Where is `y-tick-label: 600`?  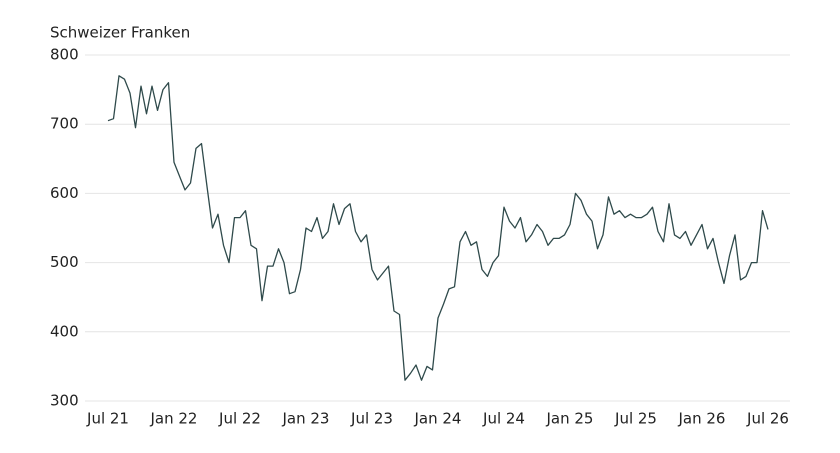 y-tick-label: 600 is located at coordinates (64, 193).